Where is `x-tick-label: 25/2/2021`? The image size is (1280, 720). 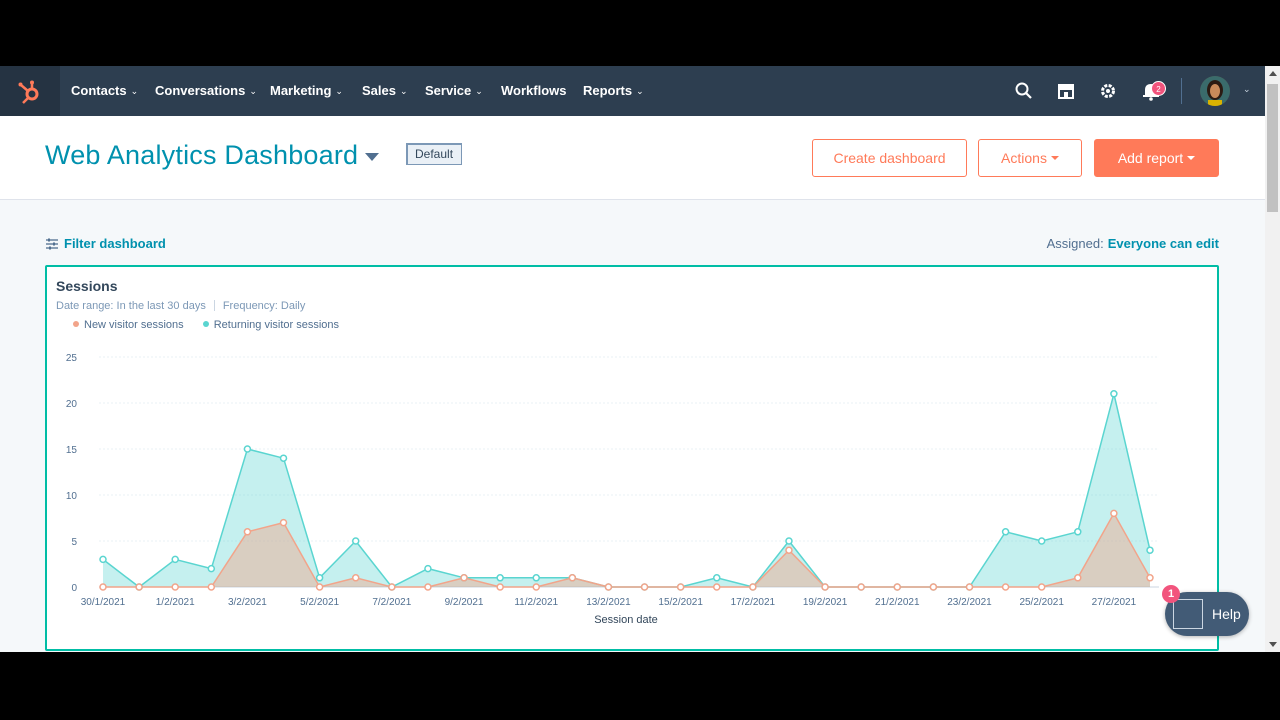
x-tick-label: 25/2/2021 is located at coordinates (1041, 602).